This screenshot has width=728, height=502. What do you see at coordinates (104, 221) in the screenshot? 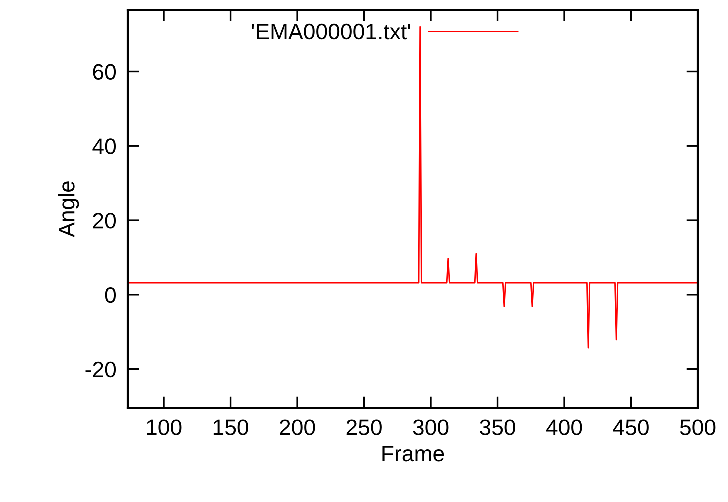
I see `y-tick-label: 20` at bounding box center [104, 221].